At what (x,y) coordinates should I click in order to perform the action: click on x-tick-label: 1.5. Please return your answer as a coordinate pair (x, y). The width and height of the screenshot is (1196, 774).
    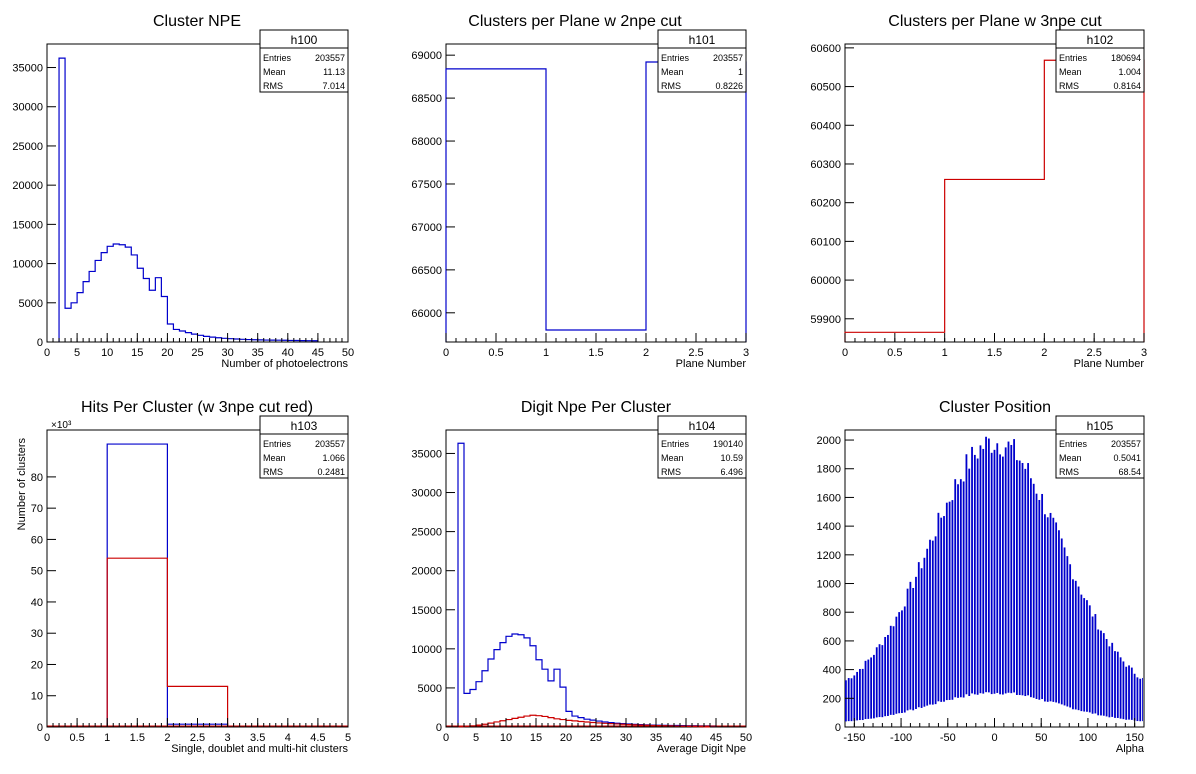
    Looking at the image, I should click on (994, 353).